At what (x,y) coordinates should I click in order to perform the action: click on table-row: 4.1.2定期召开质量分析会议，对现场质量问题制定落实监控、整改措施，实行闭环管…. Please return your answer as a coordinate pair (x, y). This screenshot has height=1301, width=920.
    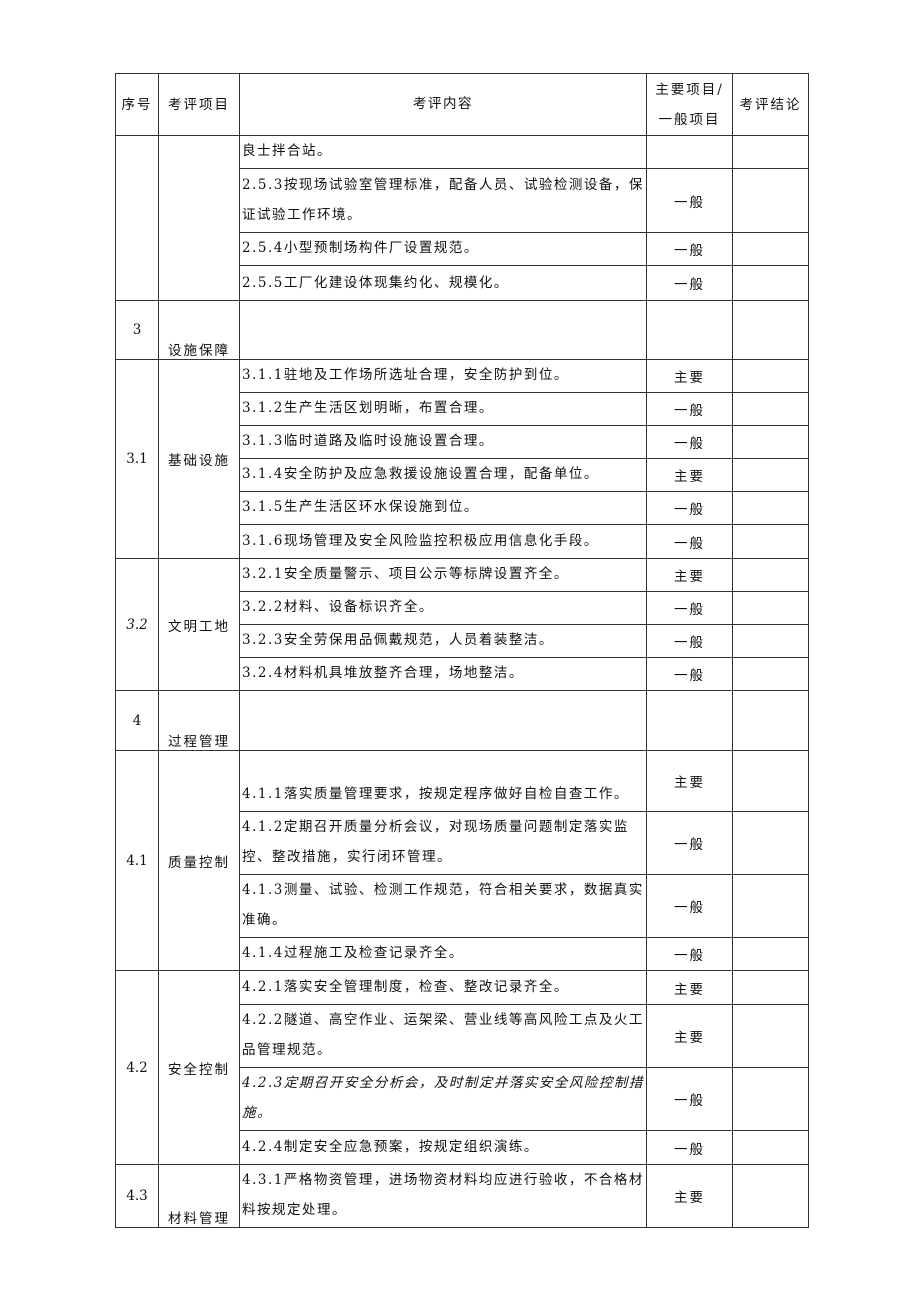
    Looking at the image, I should click on (462, 843).